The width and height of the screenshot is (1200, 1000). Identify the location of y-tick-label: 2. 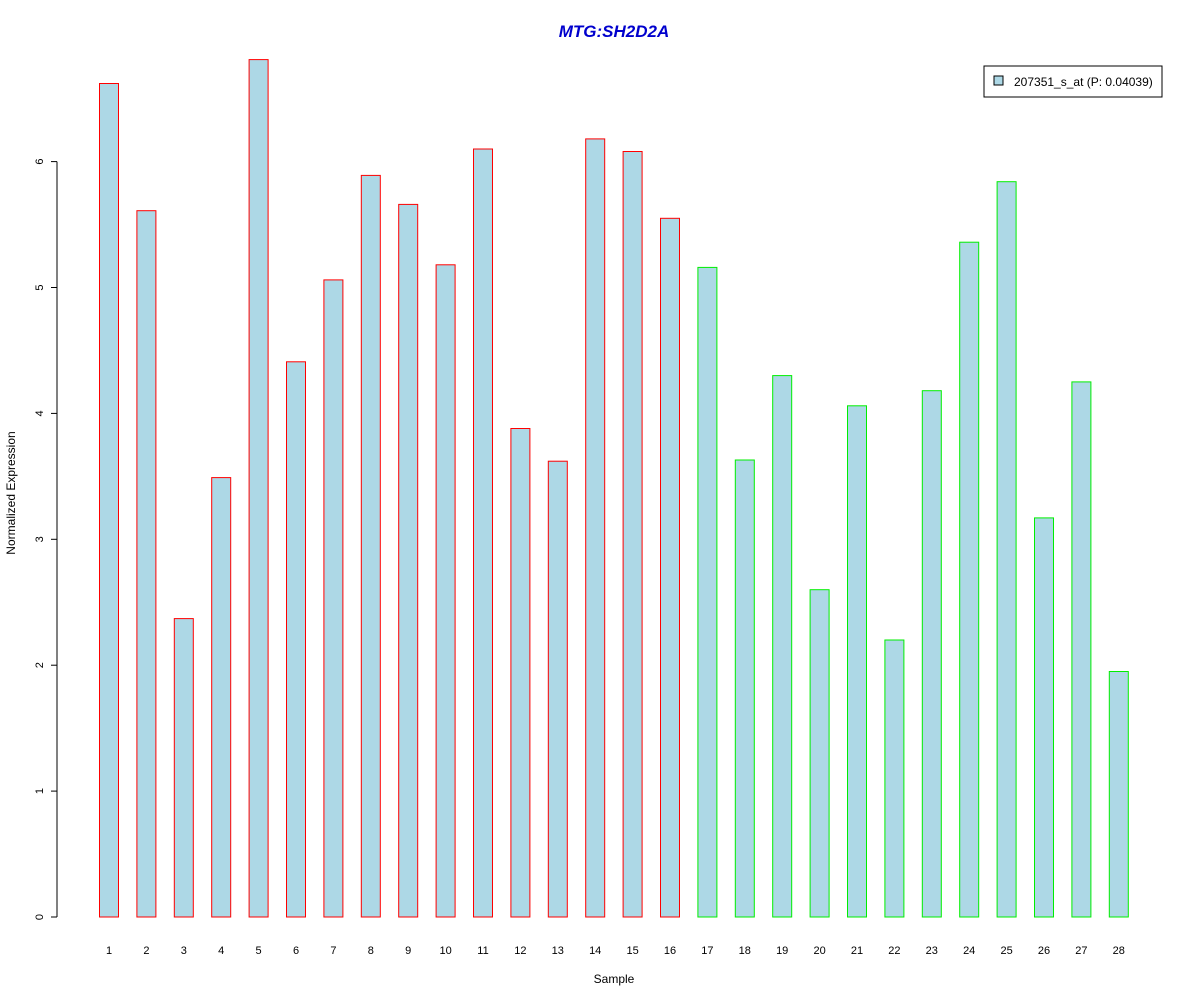
(40, 665).